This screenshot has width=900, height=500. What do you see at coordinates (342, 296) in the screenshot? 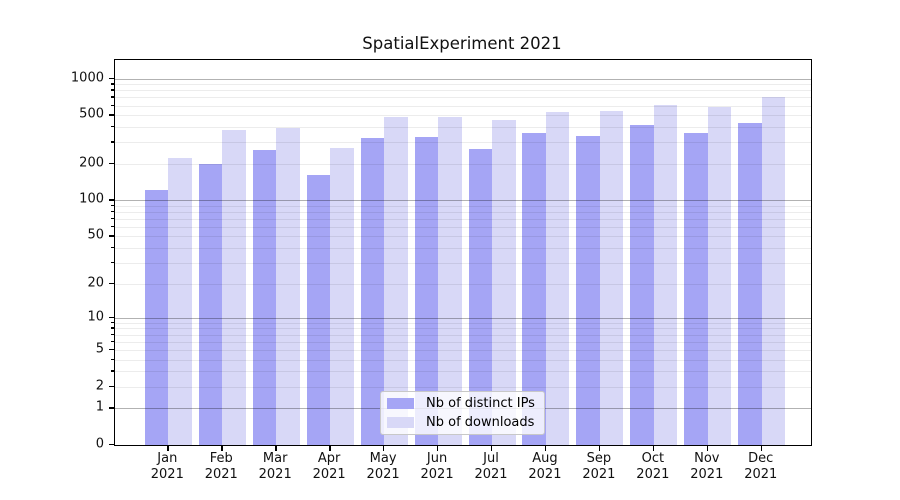
I see `bar-apr-downloads` at bounding box center [342, 296].